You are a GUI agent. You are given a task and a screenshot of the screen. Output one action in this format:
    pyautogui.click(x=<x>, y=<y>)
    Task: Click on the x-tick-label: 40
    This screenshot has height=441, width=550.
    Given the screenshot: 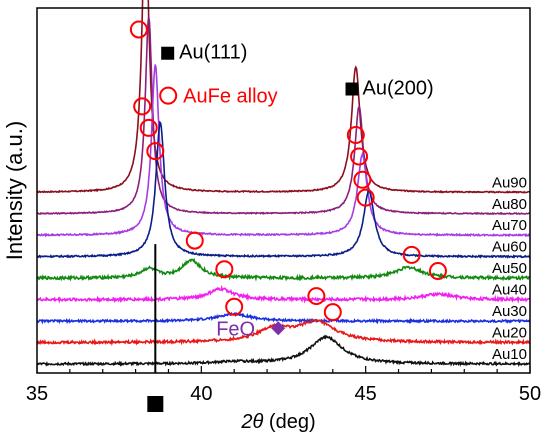 What is the action you would take?
    pyautogui.click(x=201, y=394)
    